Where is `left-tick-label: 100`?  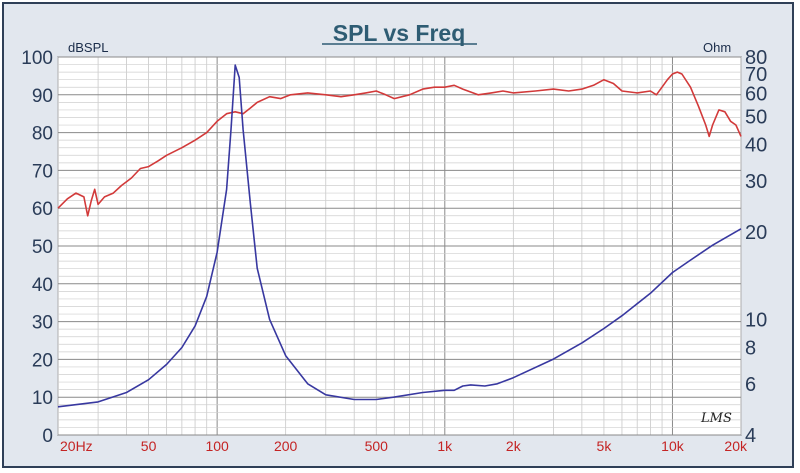
left-tick-label: 100 is located at coordinates (37, 58).